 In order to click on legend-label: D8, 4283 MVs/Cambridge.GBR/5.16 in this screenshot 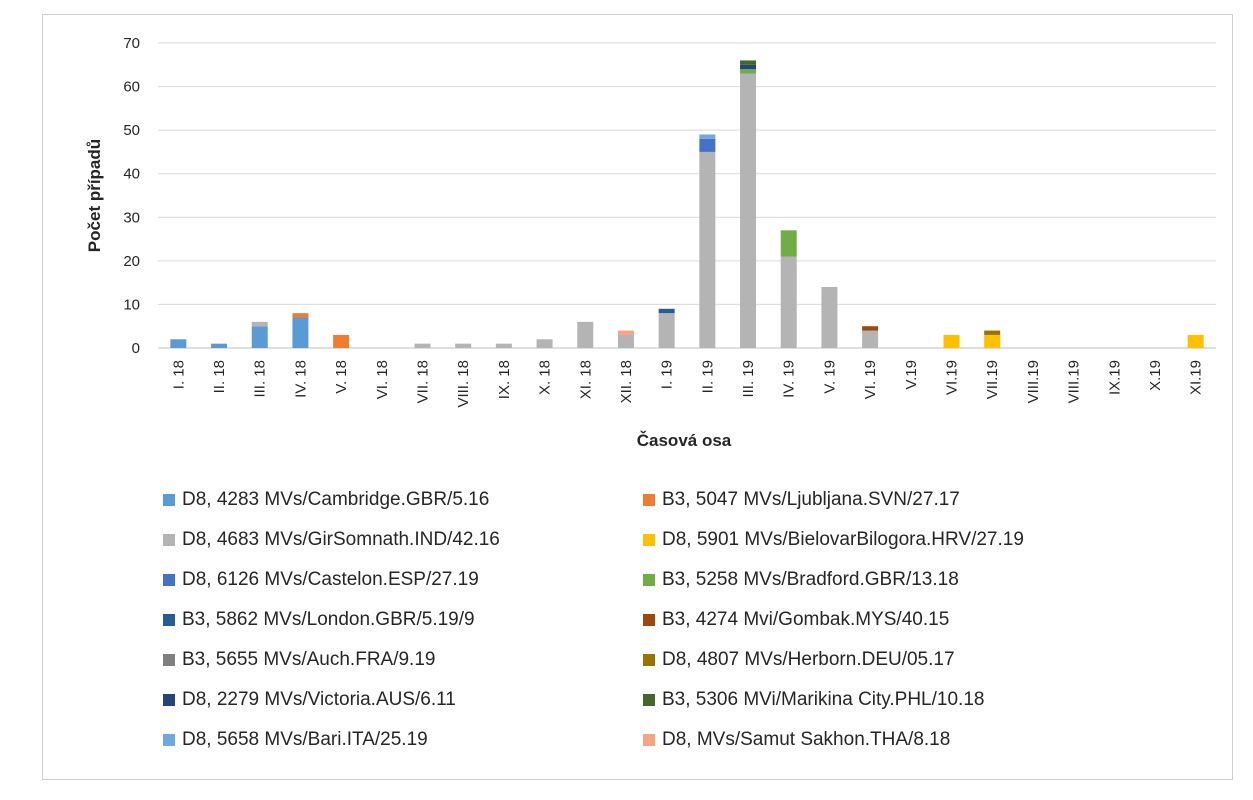, I will do `click(336, 499)`.